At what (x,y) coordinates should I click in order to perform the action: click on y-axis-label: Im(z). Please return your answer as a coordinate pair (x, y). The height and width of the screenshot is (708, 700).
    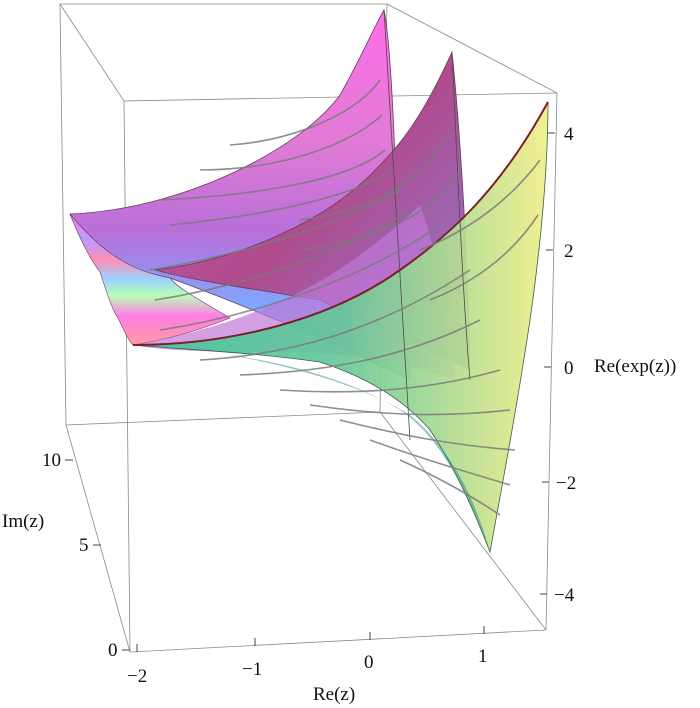
    Looking at the image, I should click on (23, 521).